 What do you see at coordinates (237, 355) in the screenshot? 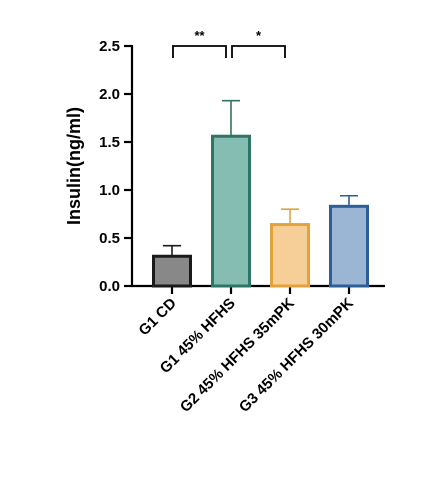
I see `x-category-label: G2 45% HFHS 35mPK` at bounding box center [237, 355].